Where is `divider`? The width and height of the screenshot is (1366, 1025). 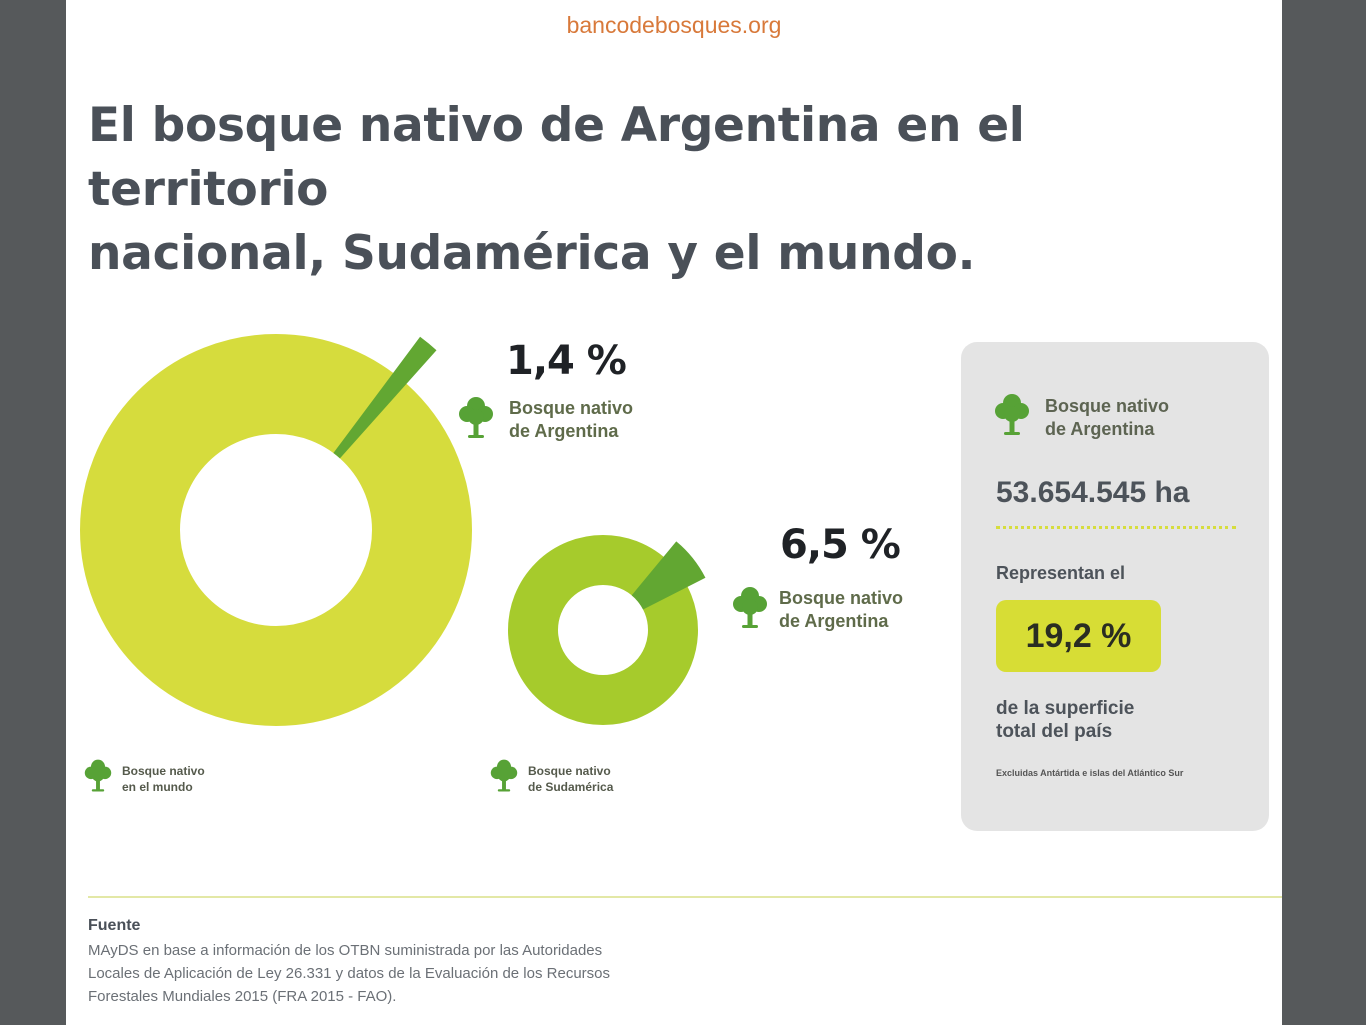
divider is located at coordinates (685, 897).